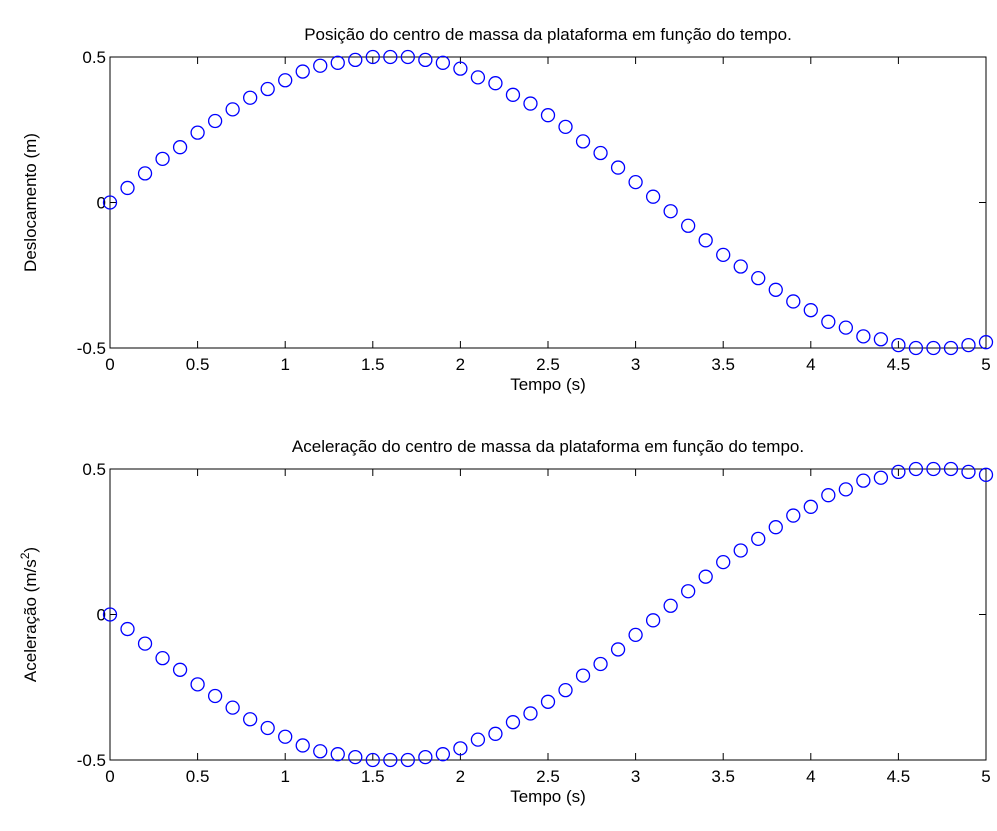  Describe the element at coordinates (109, 364) in the screenshot. I see `x-tick-label: 0` at that location.